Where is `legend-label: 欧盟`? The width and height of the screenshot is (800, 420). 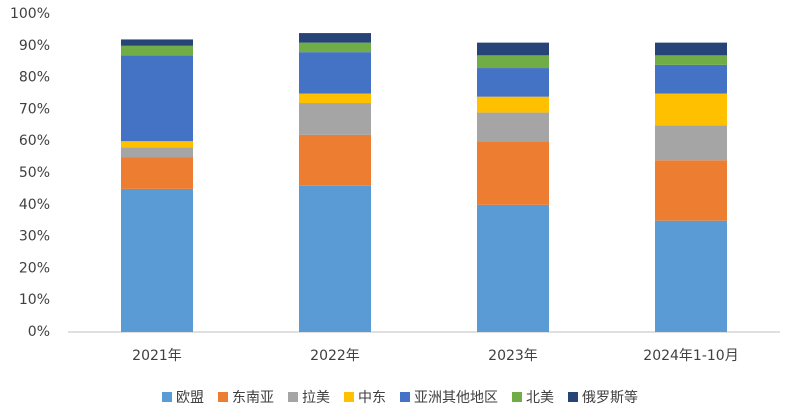
legend-label: 欧盟 is located at coordinates (190, 398).